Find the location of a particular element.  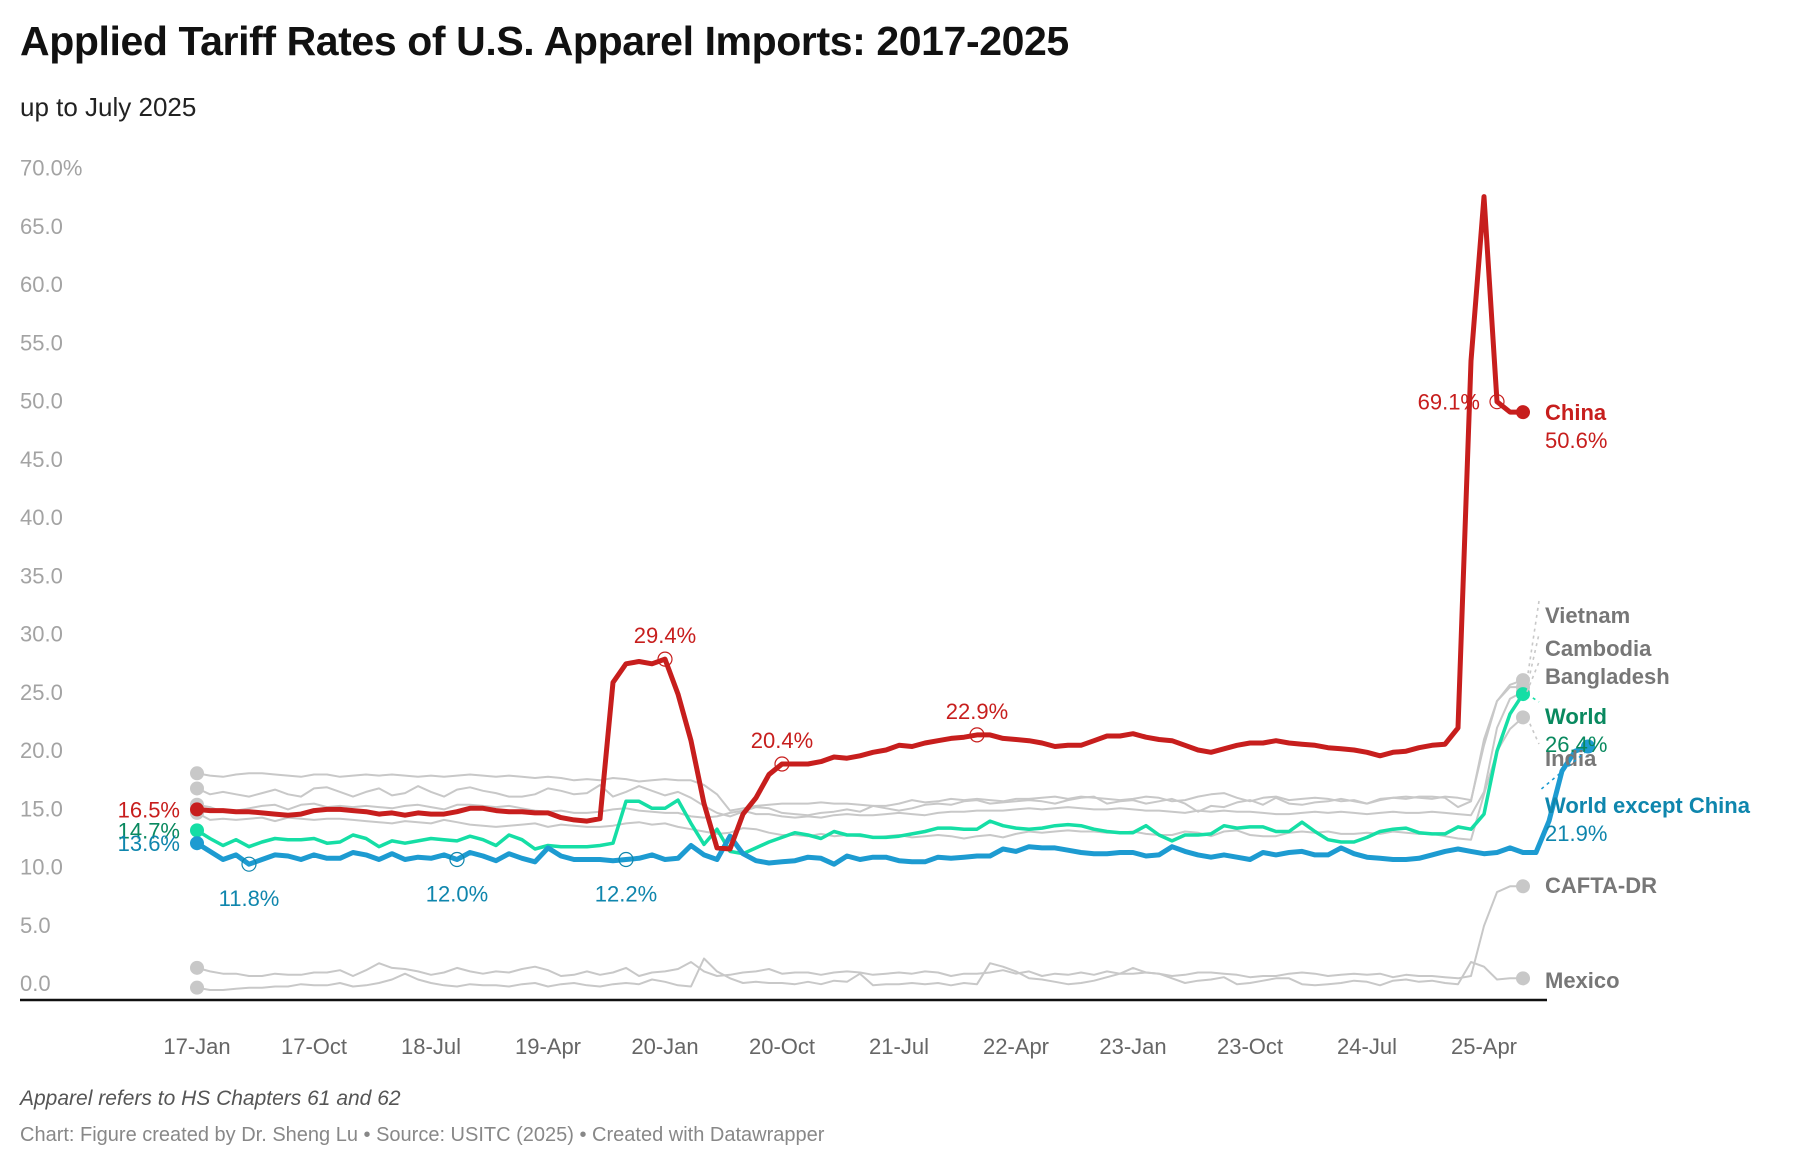

y-tick-label: 25.0 is located at coordinates (41, 692).